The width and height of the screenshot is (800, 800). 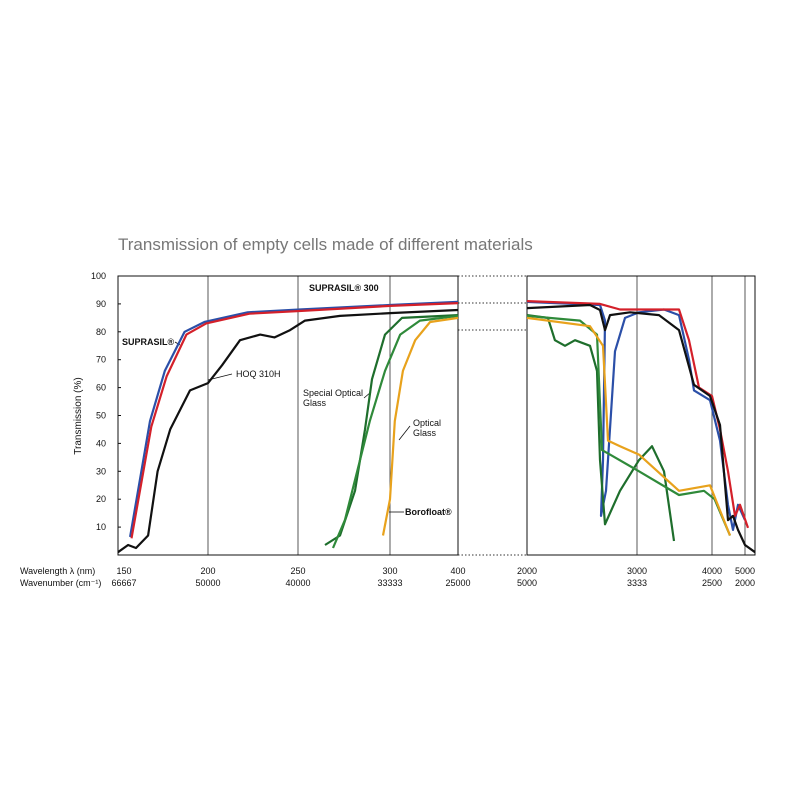 I want to click on y-tick-label: 70, so click(x=101, y=360).